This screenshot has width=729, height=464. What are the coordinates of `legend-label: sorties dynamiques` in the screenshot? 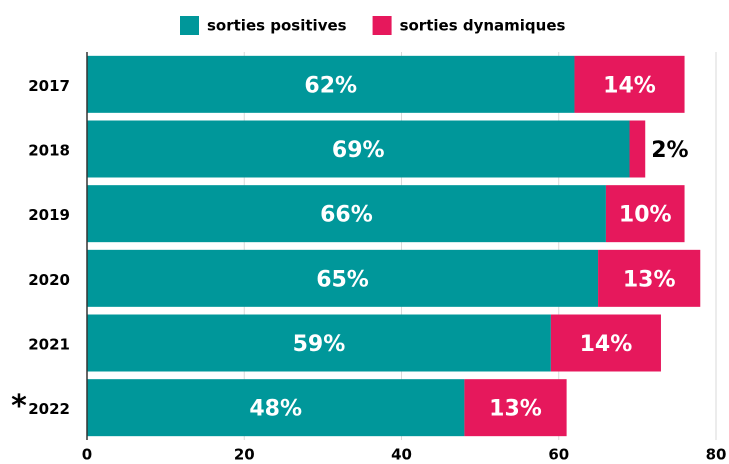 It's located at (483, 26).